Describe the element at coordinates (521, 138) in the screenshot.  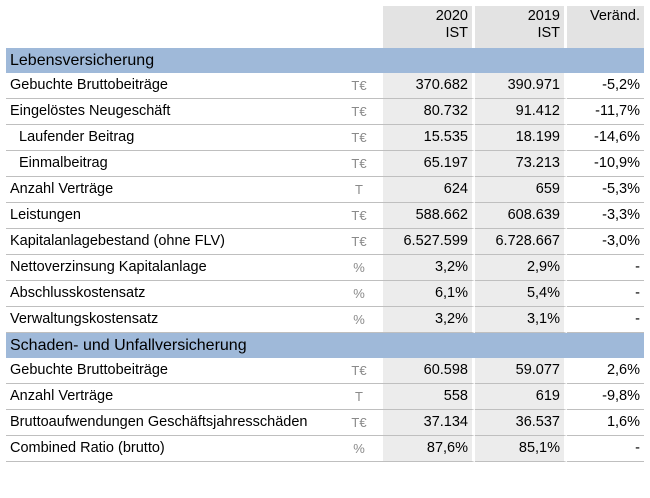
I see `row-value-2019: 18.199` at that location.